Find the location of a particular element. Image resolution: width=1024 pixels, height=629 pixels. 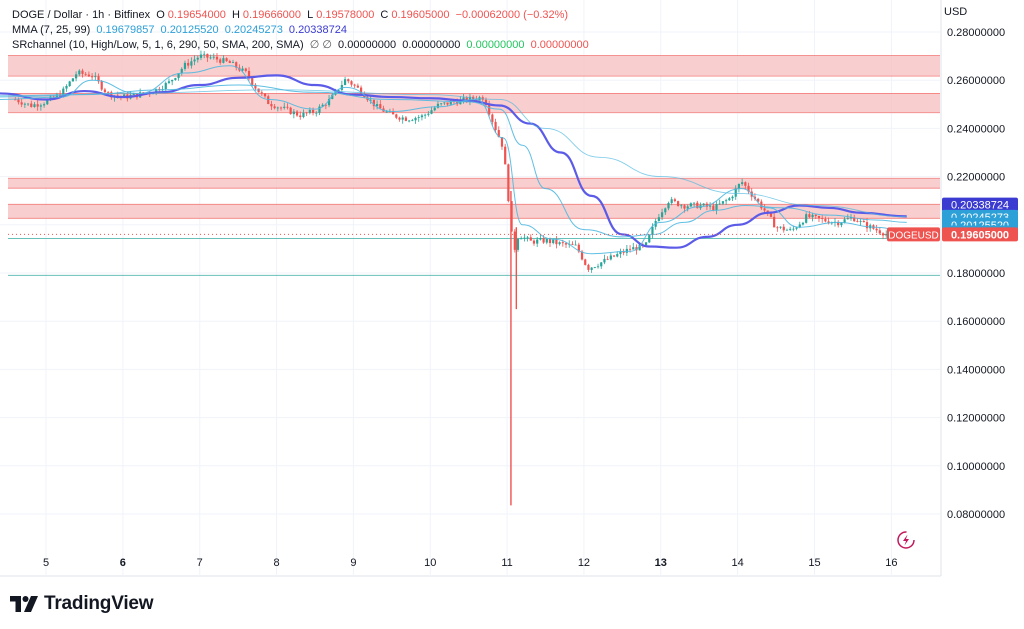

symbol-title: DOGE / Dollar · 1h · Bitfinex is located at coordinates (81, 15).